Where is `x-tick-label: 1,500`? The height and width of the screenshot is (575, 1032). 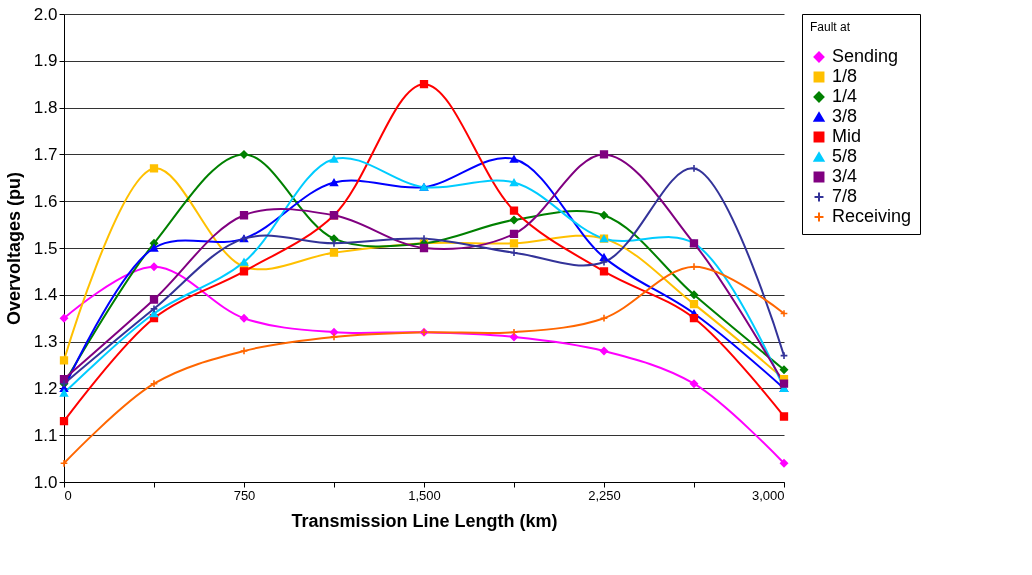 x-tick-label: 1,500 is located at coordinates (424, 495).